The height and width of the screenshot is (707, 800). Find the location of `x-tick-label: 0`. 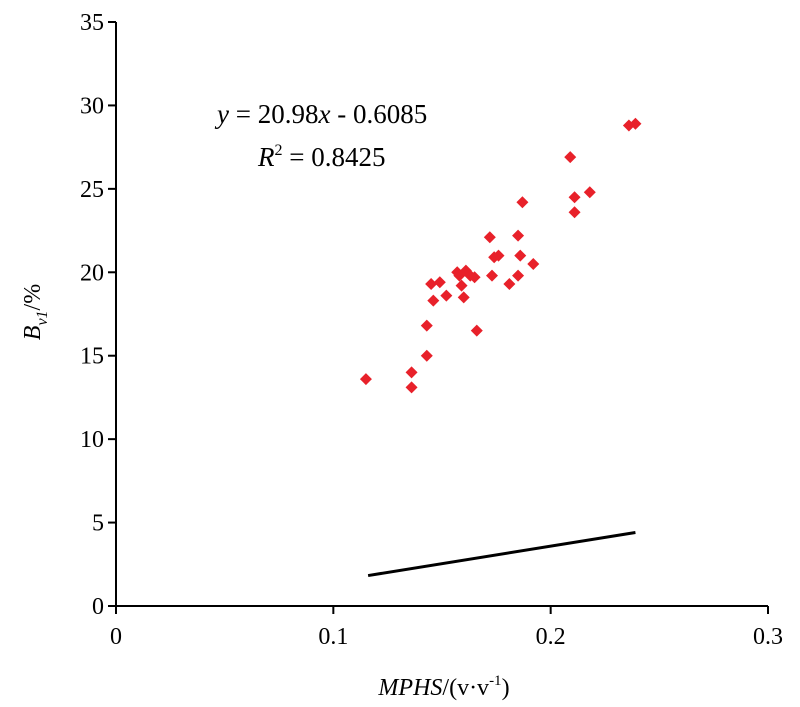

x-tick-label: 0 is located at coordinates (116, 637).